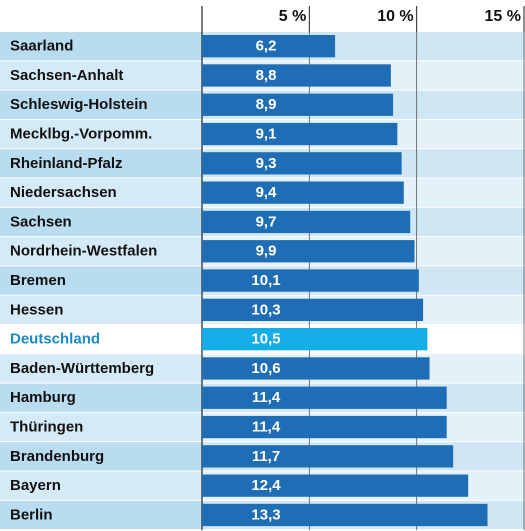  I want to click on category-label: Brandenburg, so click(57, 456).